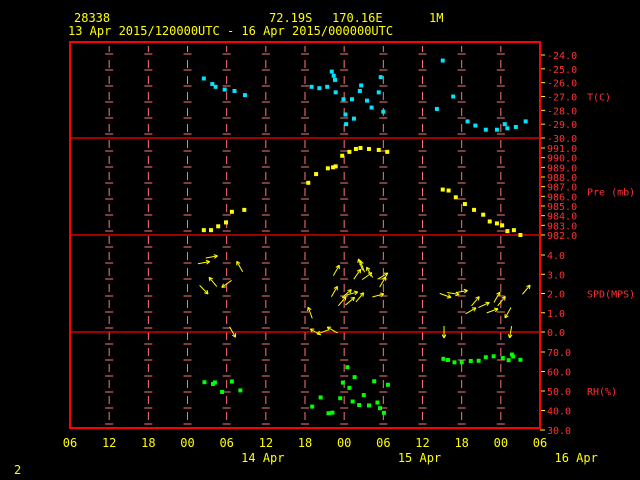  Describe the element at coordinates (562, 236) in the screenshot. I see `y-tick-label: 982.0` at that location.